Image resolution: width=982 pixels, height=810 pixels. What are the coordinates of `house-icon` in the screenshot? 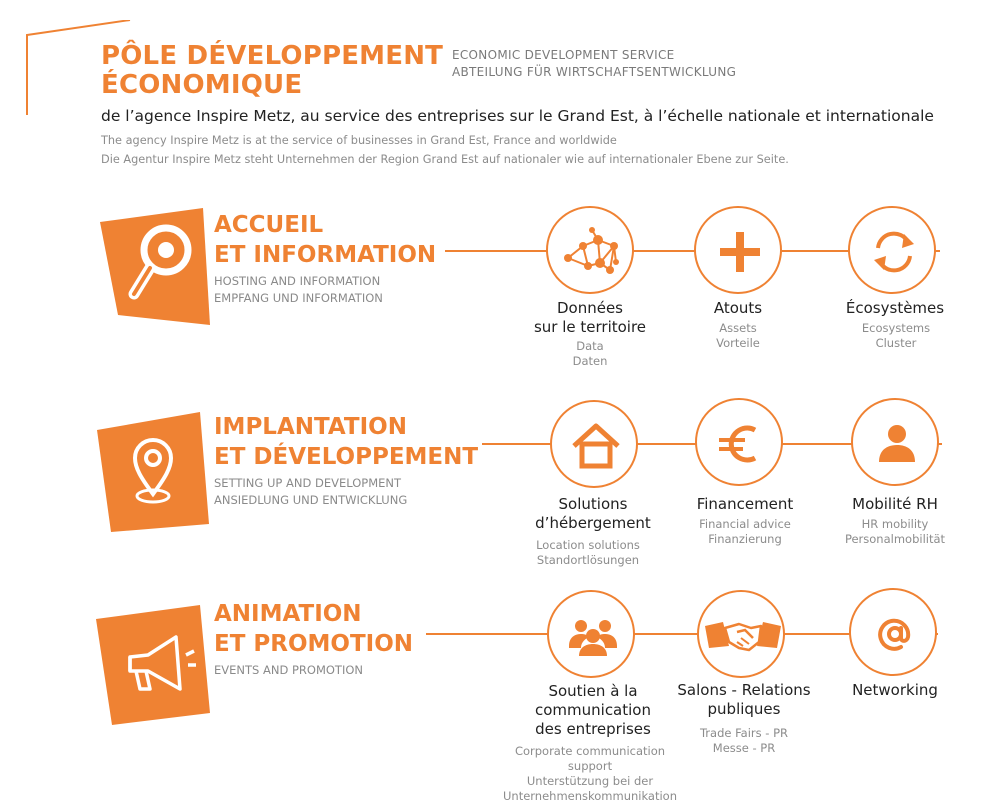 It's located at (596, 446).